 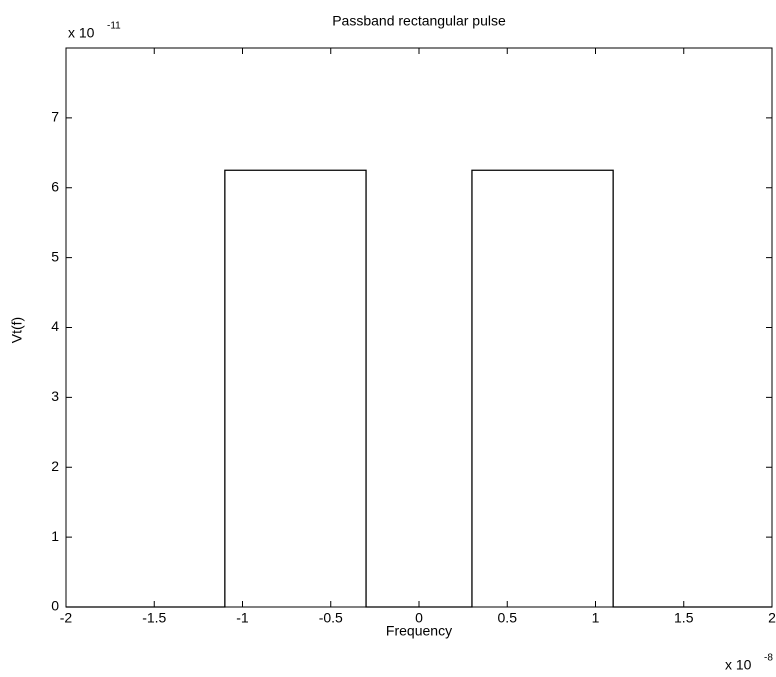 What do you see at coordinates (55, 536) in the screenshot?
I see `y-tick-label: 1` at bounding box center [55, 536].